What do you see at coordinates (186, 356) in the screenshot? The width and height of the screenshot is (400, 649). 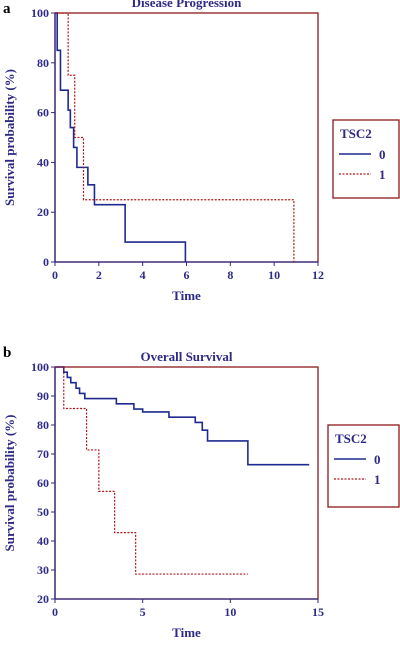 I see `chart-title: Overall Survival` at bounding box center [186, 356].